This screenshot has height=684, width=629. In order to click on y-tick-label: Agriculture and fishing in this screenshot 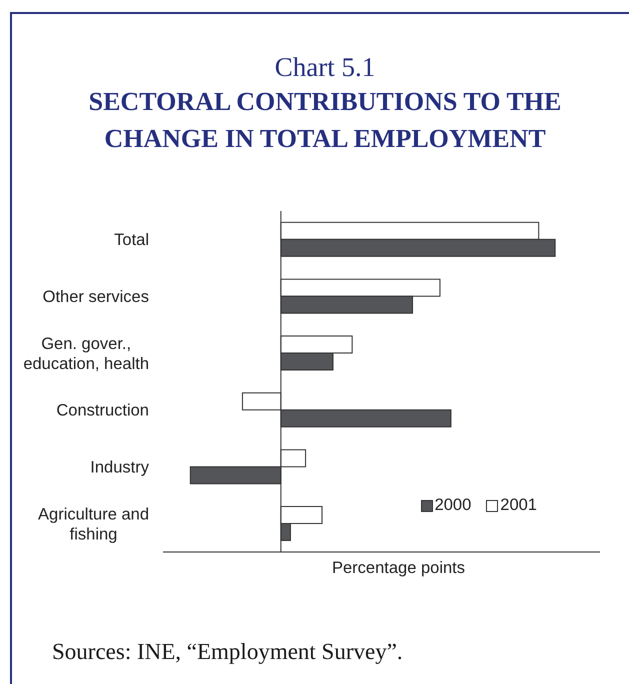, I will do `click(93, 524)`.